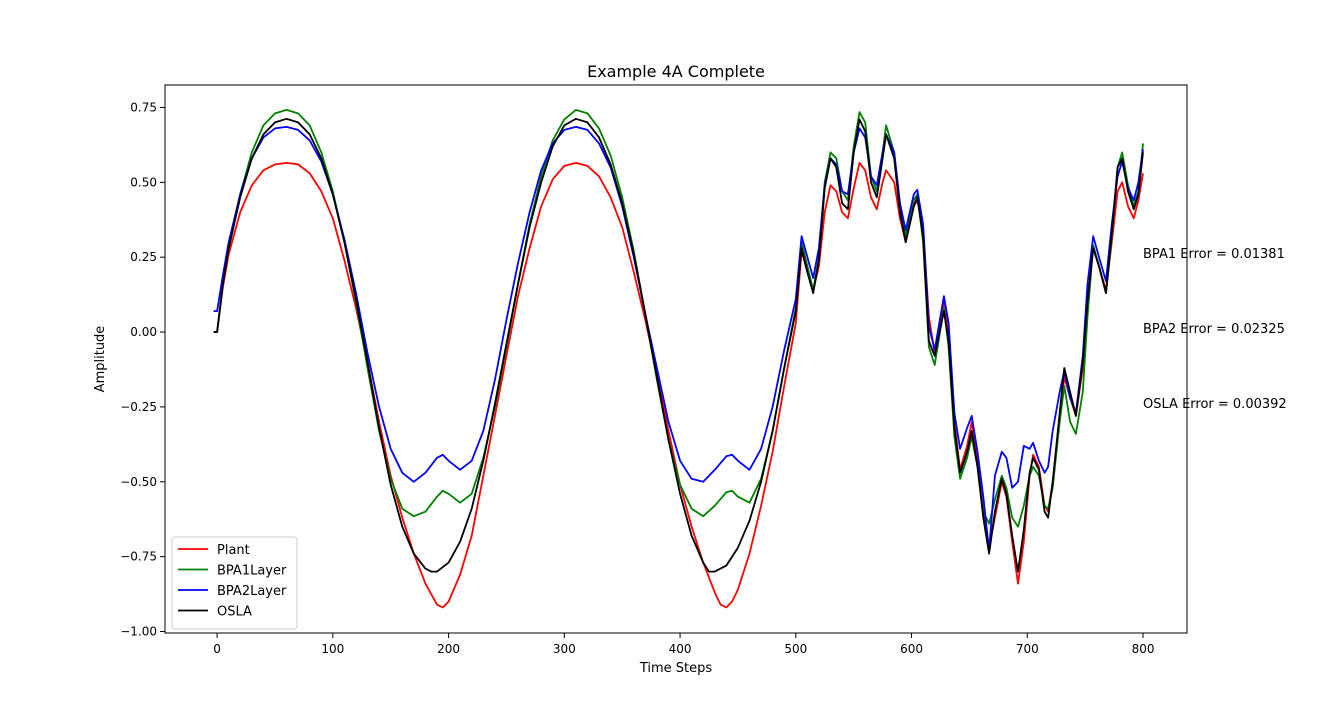  I want to click on y-tick-label: 0.75, so click(143, 107).